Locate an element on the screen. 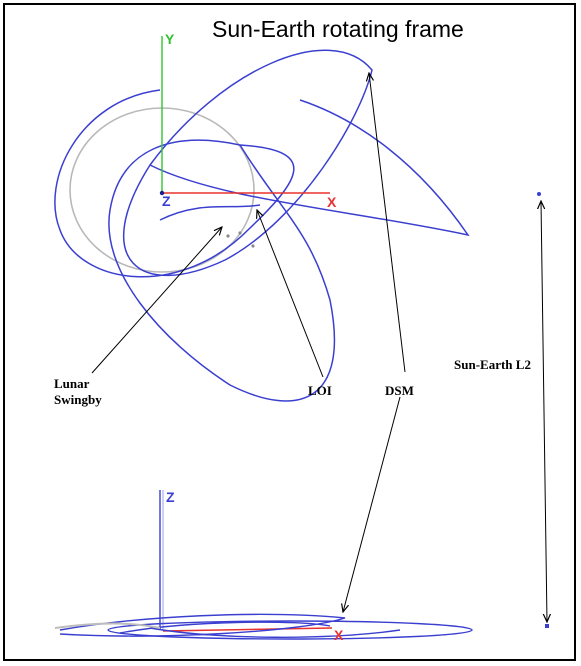 The image size is (581, 666). label-lunar-line2: Swingby is located at coordinates (78, 399).